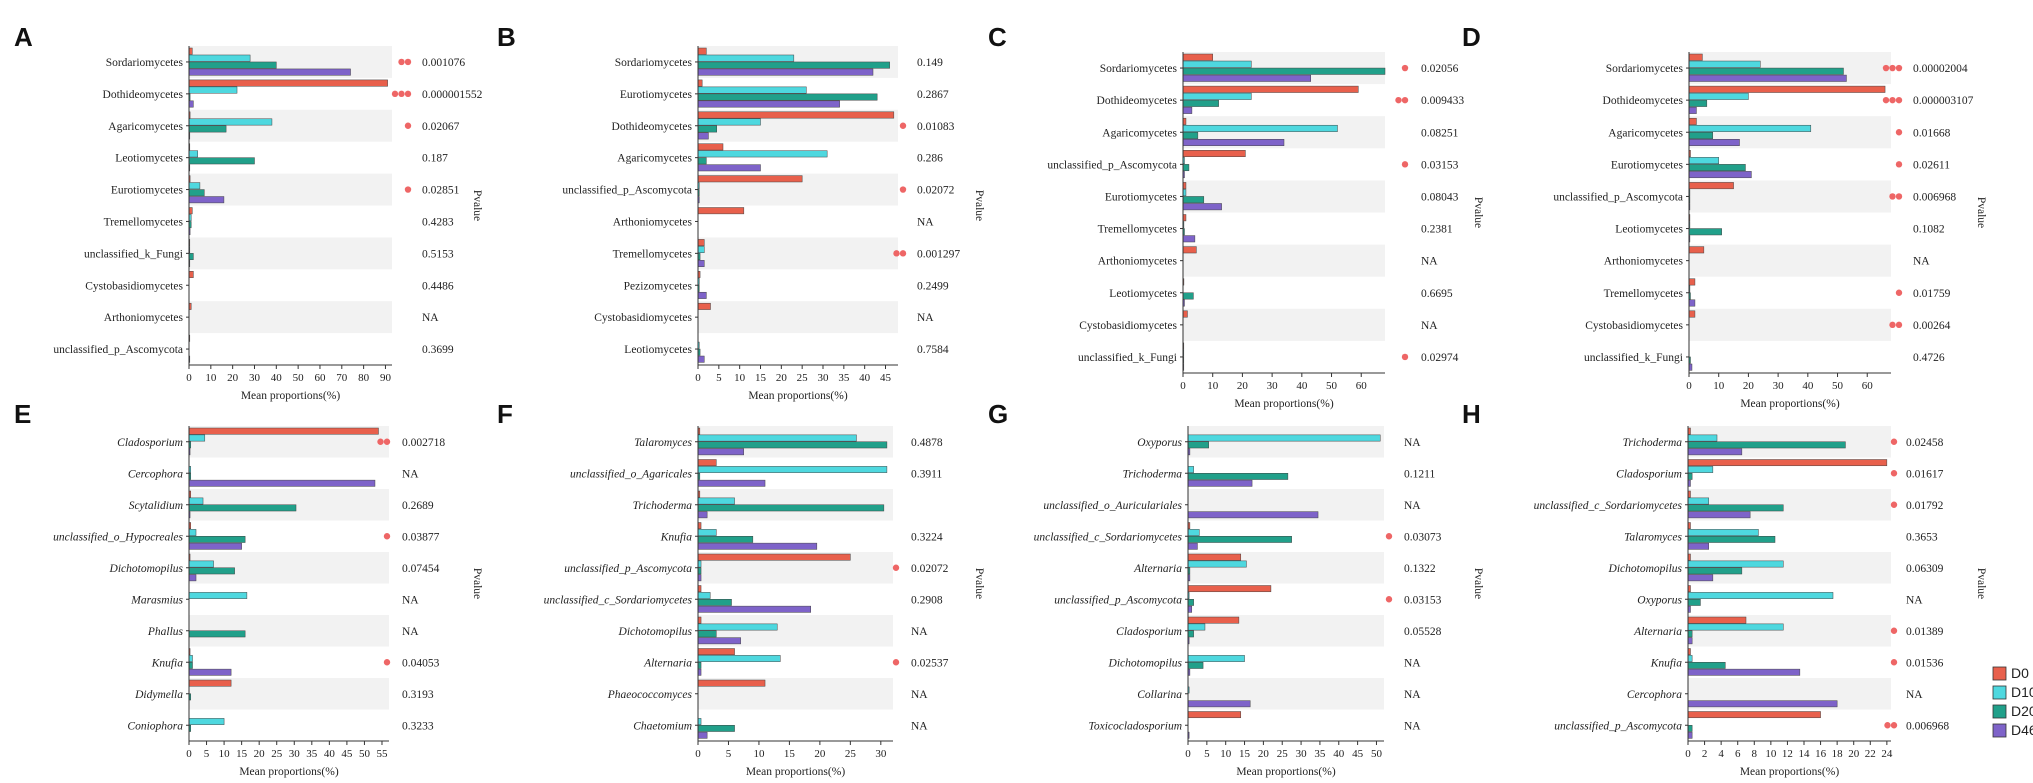  What do you see at coordinates (438, 222) in the screenshot?
I see `p-value: 0.4283` at bounding box center [438, 222].